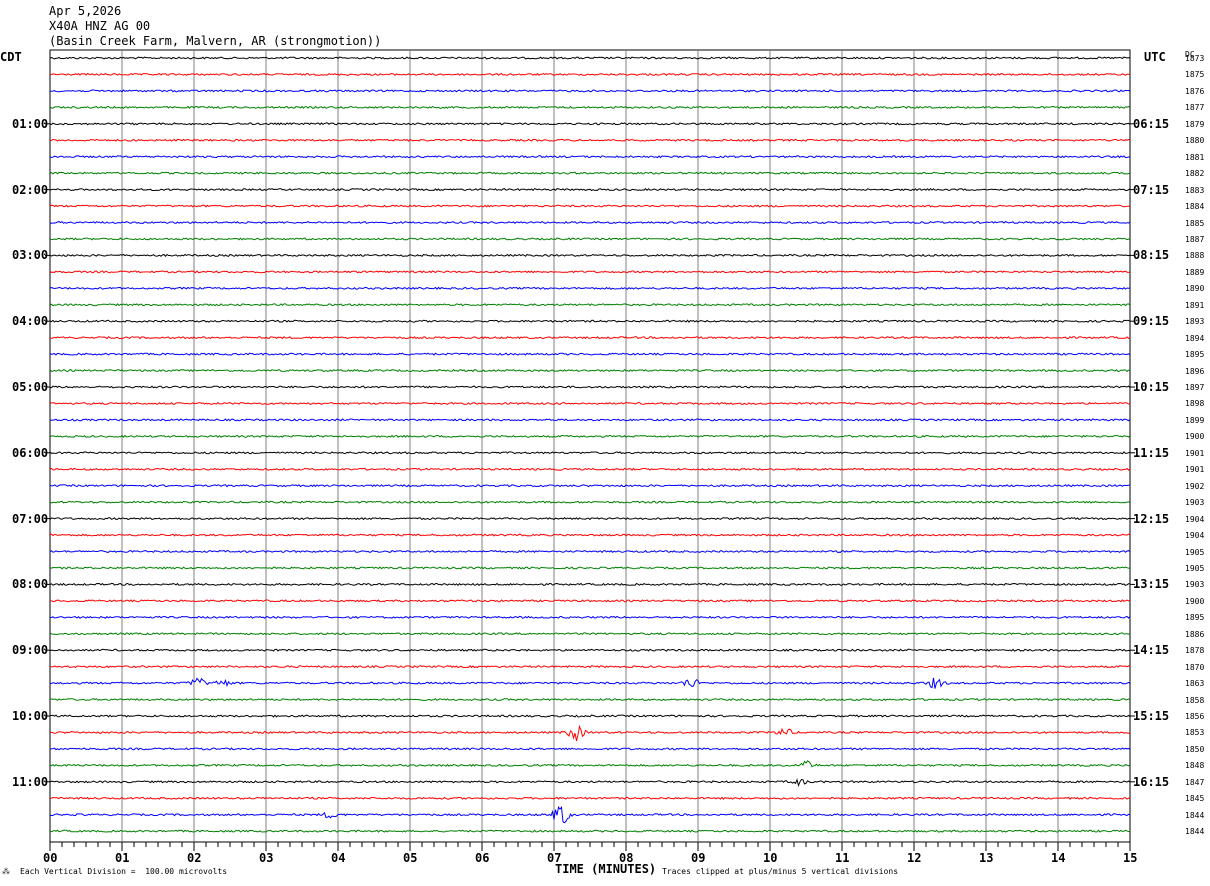  I want to click on dc-offset-label: 1873, so click(1195, 58).